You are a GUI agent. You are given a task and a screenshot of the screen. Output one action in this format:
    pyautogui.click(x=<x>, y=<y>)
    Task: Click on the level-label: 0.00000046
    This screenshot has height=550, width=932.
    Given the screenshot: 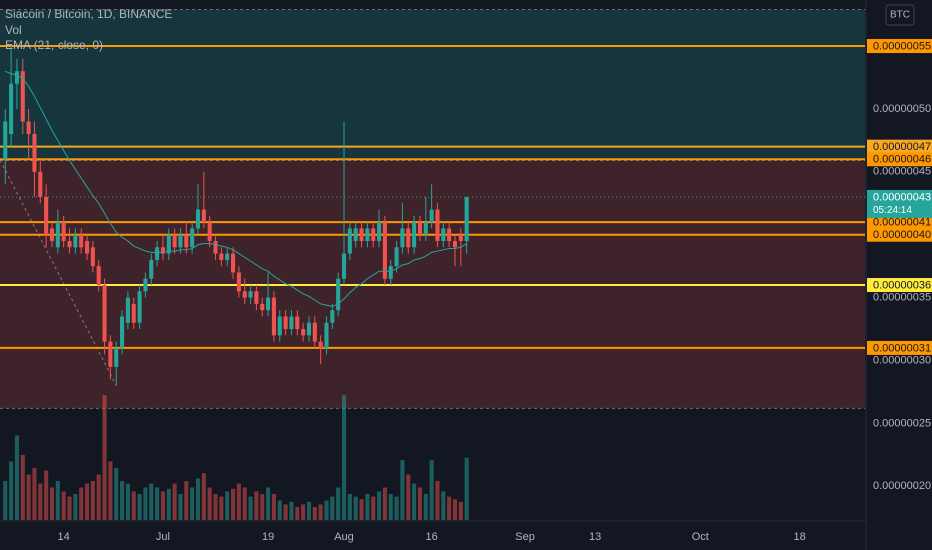 What is the action you would take?
    pyautogui.click(x=902, y=160)
    